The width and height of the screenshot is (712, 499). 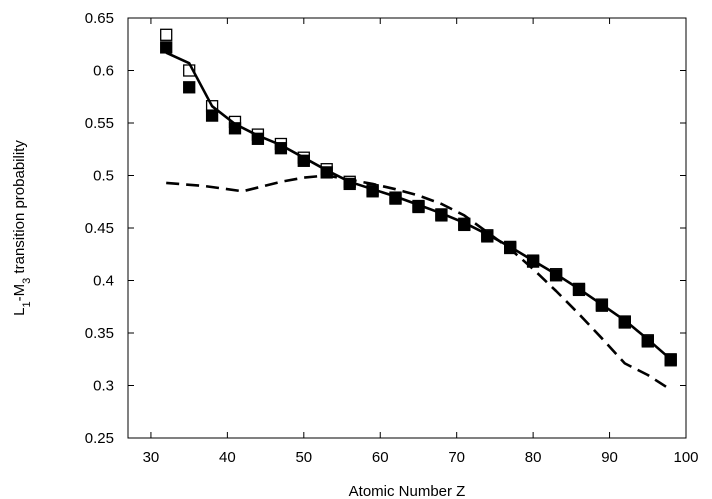 What do you see at coordinates (103, 281) in the screenshot?
I see `y-tick-label: 0.4` at bounding box center [103, 281].